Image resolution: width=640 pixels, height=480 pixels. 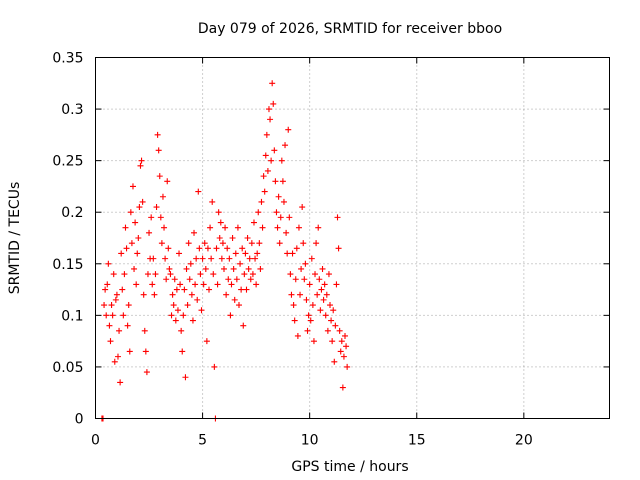 What do you see at coordinates (72, 110) in the screenshot?
I see `y-tick-label: 0.3` at bounding box center [72, 110].